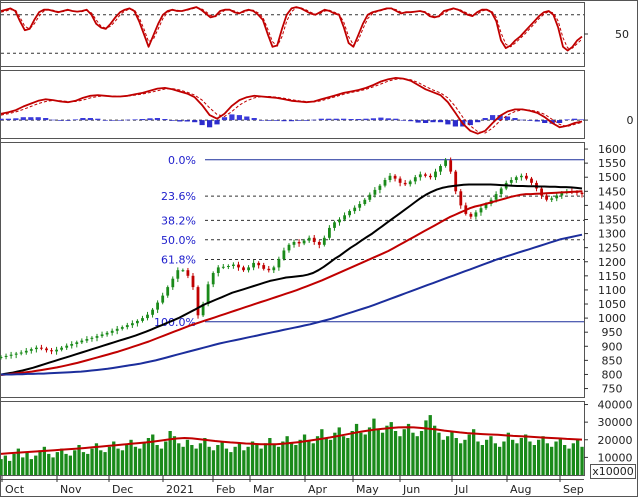  I want to click on month-label-1: Nov, so click(71, 489).